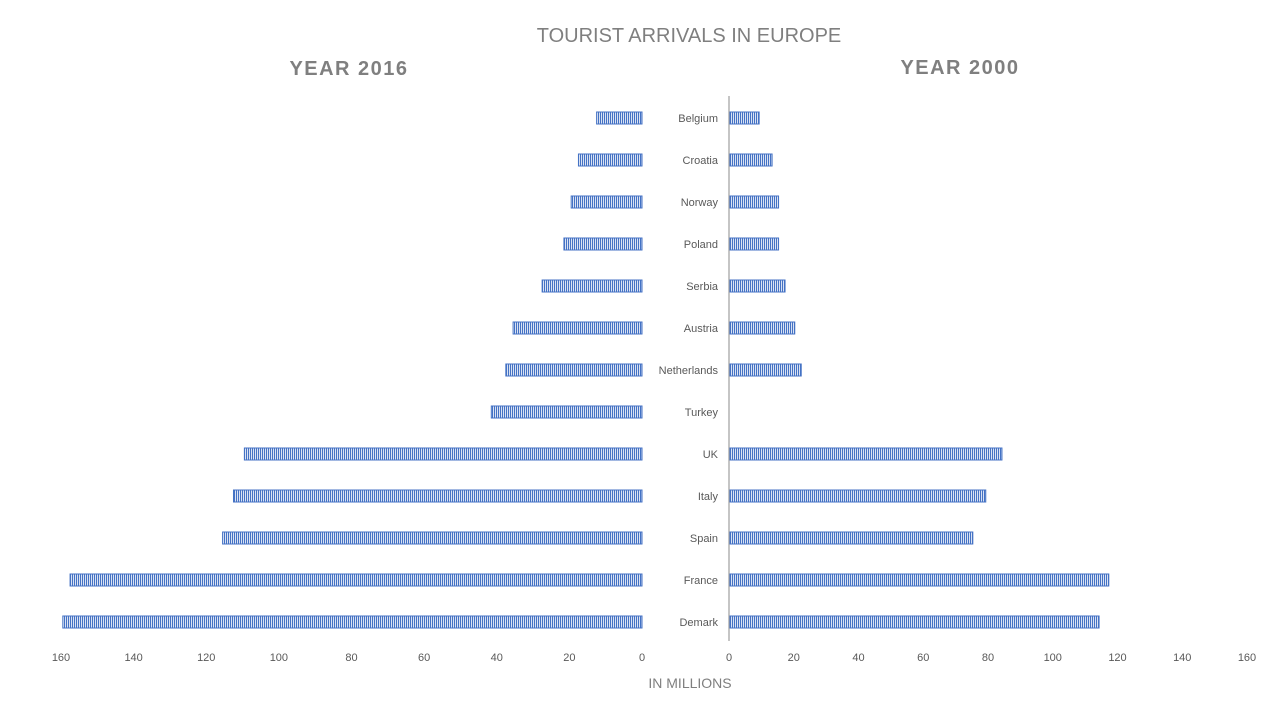 The image size is (1280, 725). I want to click on tick-label-left-80: 80, so click(351, 658).